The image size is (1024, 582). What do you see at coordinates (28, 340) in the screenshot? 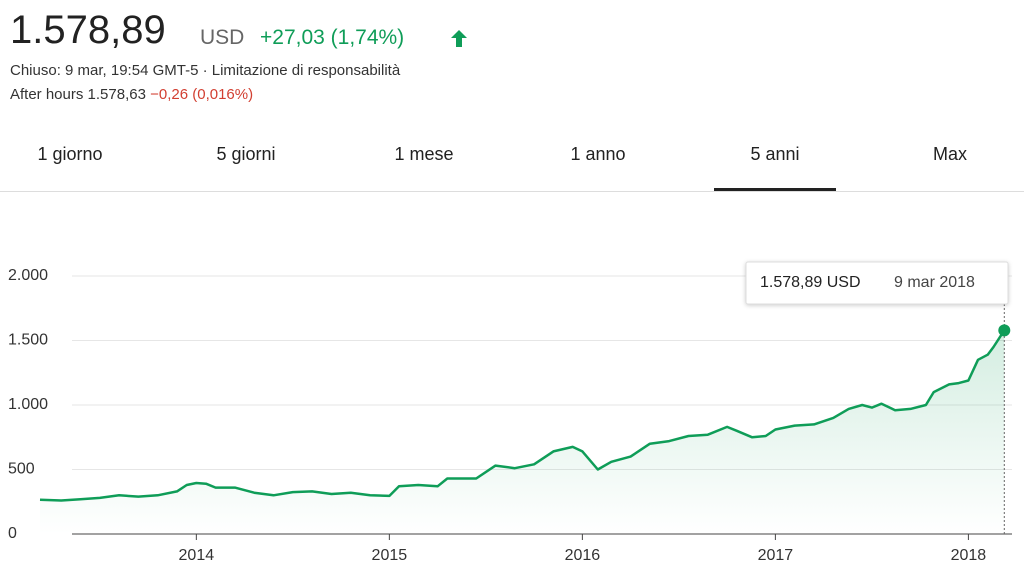
I see `y-tick-label: 1.500` at bounding box center [28, 340].